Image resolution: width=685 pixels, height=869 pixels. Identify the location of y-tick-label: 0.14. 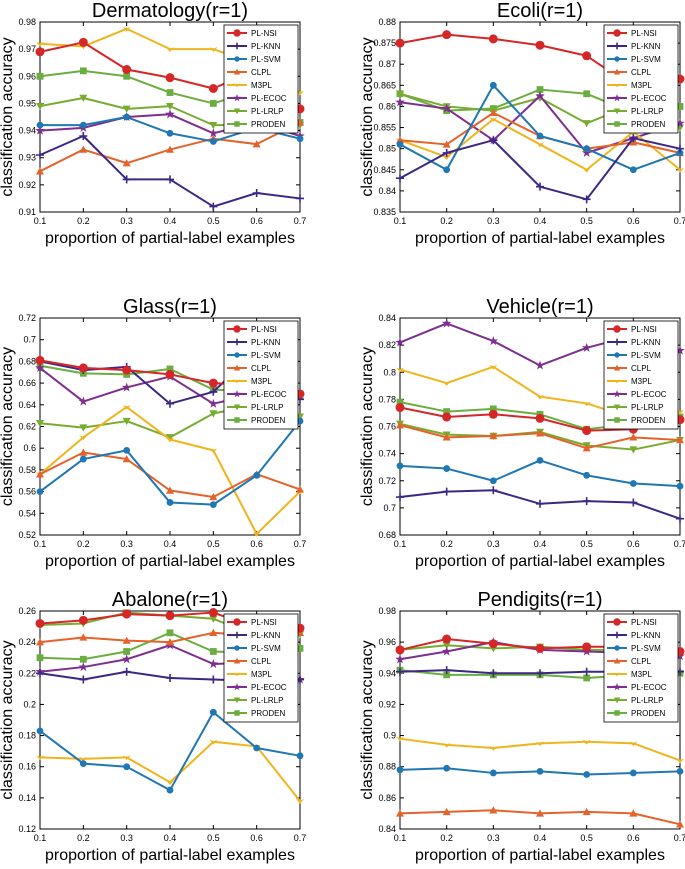
(27, 798).